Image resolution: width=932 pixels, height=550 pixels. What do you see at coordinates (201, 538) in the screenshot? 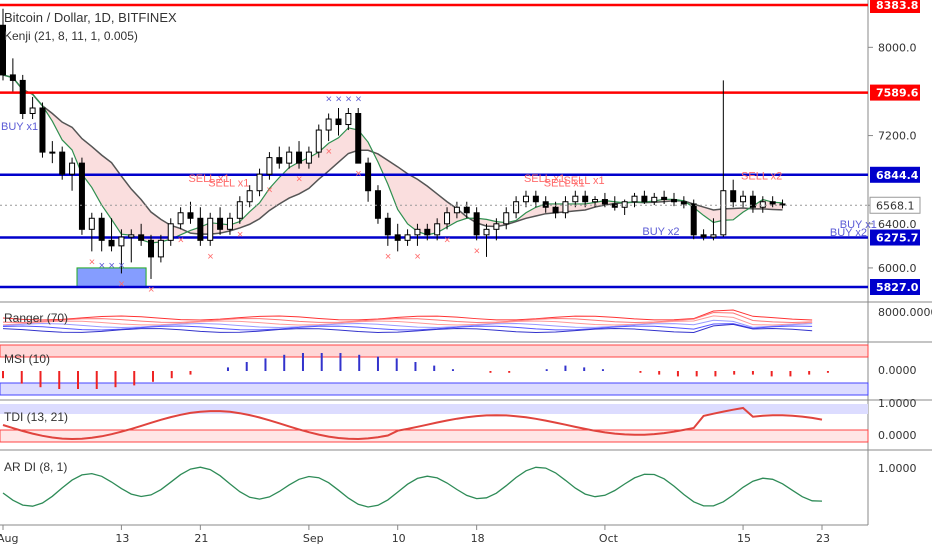
I see `time-tick-label: 21` at bounding box center [201, 538].